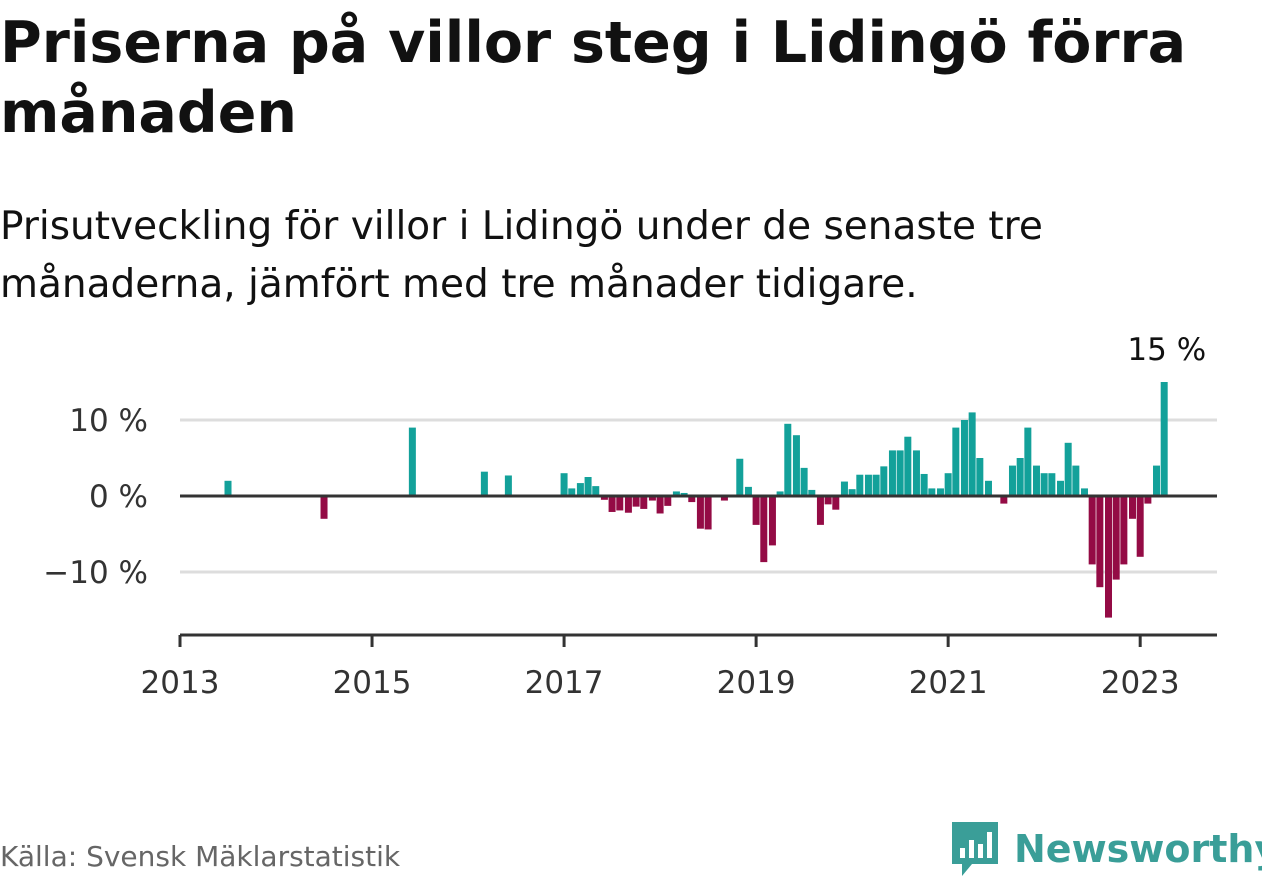  I want to click on y-tick-label: 0 %, so click(118, 497).